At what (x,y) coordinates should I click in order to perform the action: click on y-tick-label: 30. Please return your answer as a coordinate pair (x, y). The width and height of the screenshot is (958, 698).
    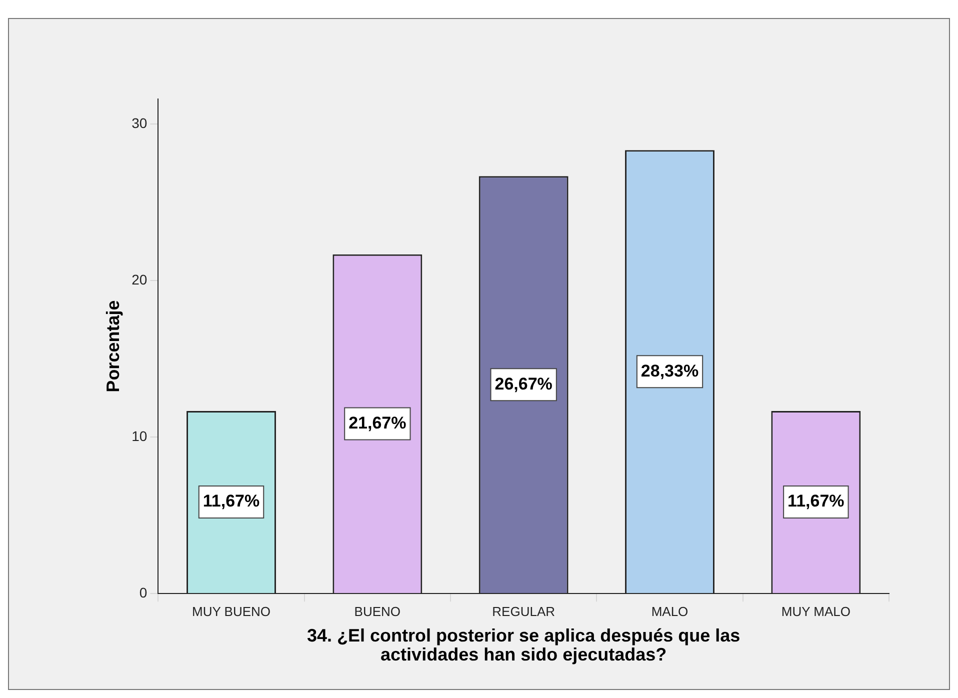
    Looking at the image, I should click on (140, 122).